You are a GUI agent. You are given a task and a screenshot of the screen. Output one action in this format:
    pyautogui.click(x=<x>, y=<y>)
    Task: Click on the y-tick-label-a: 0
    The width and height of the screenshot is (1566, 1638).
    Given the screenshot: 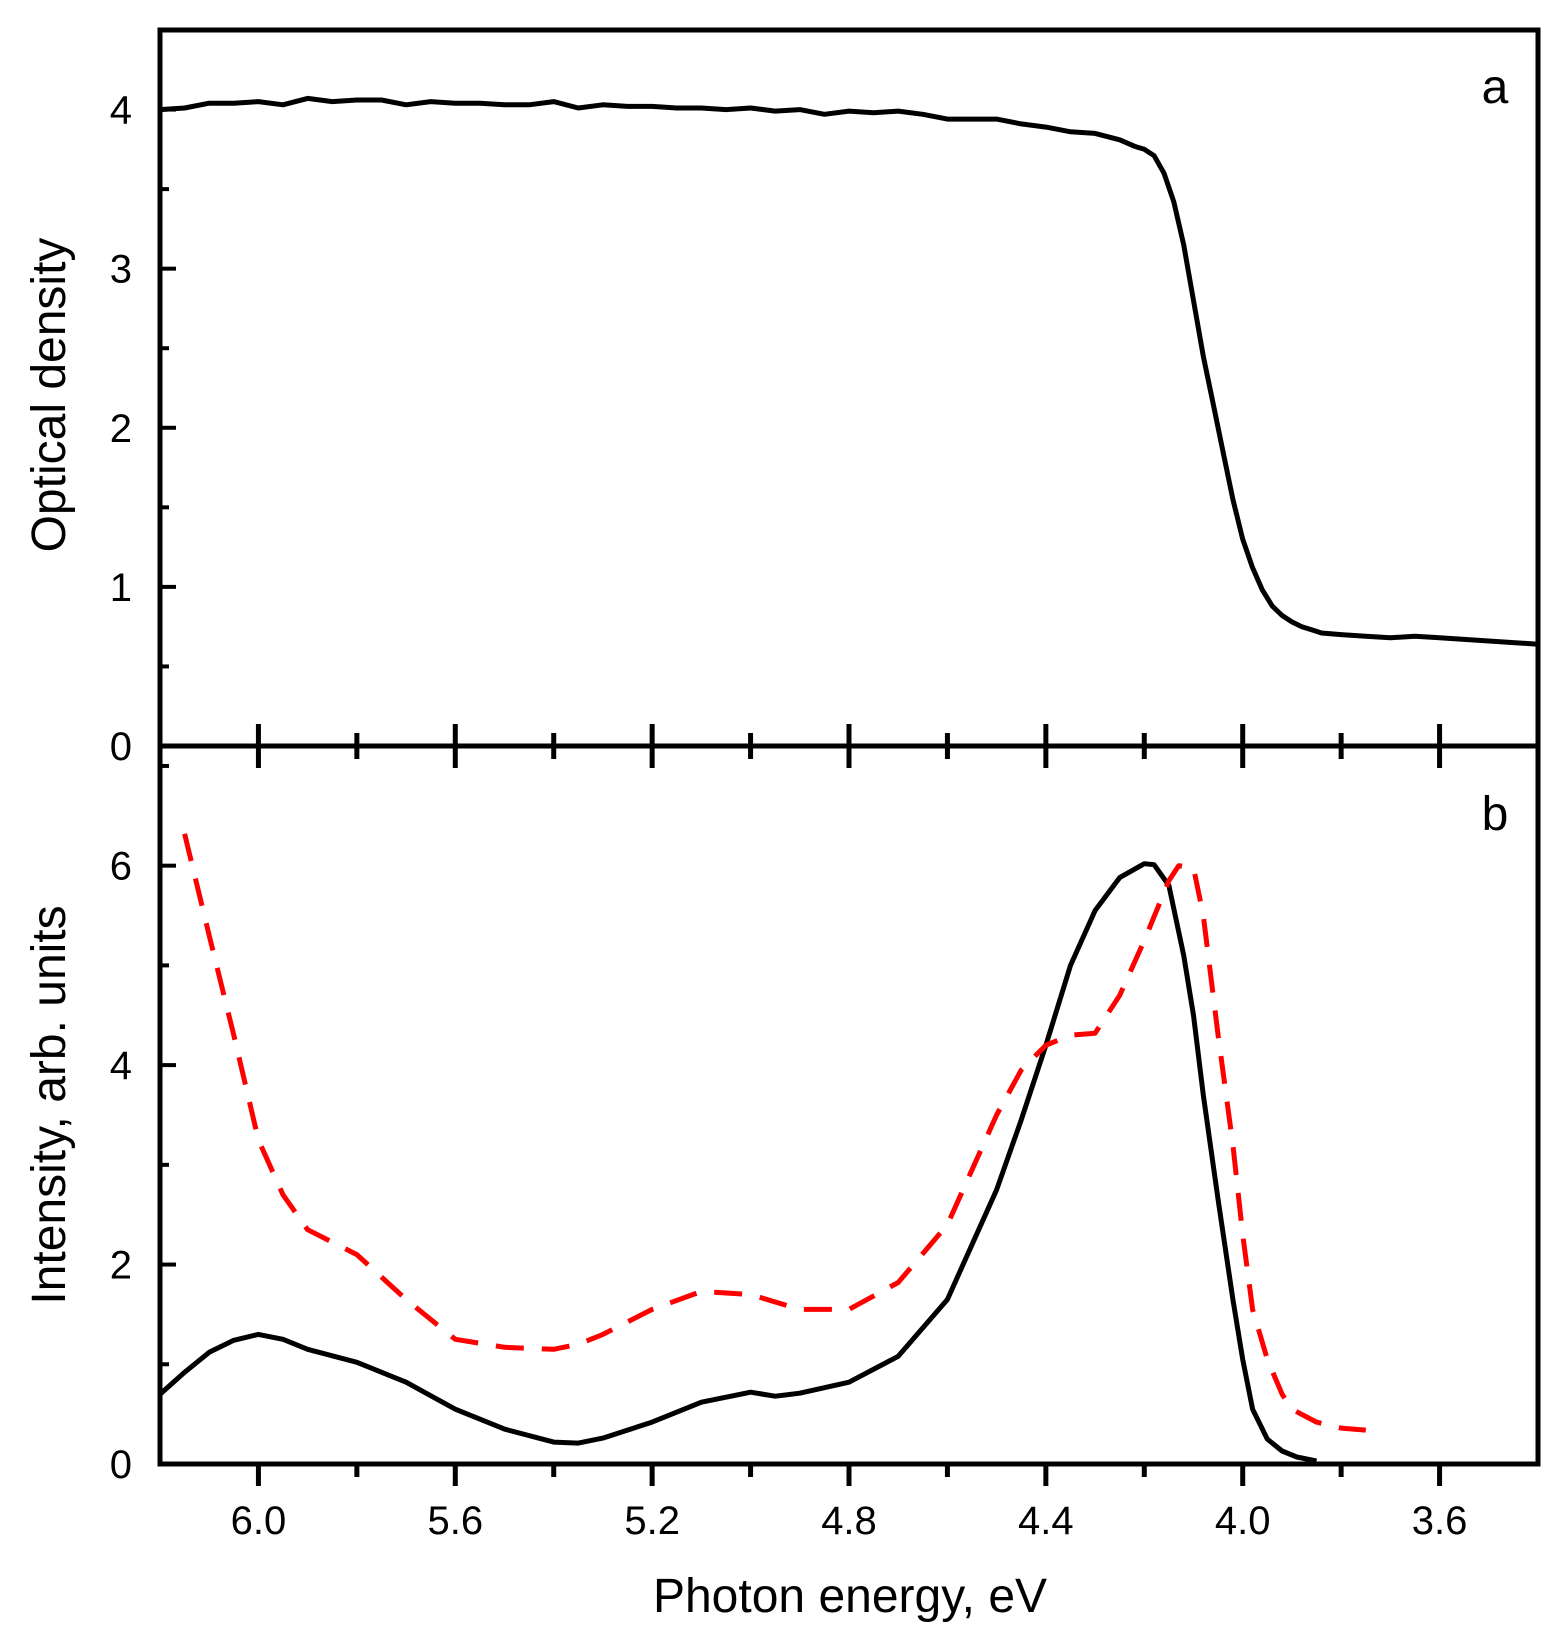 What is the action you would take?
    pyautogui.click(x=121, y=747)
    